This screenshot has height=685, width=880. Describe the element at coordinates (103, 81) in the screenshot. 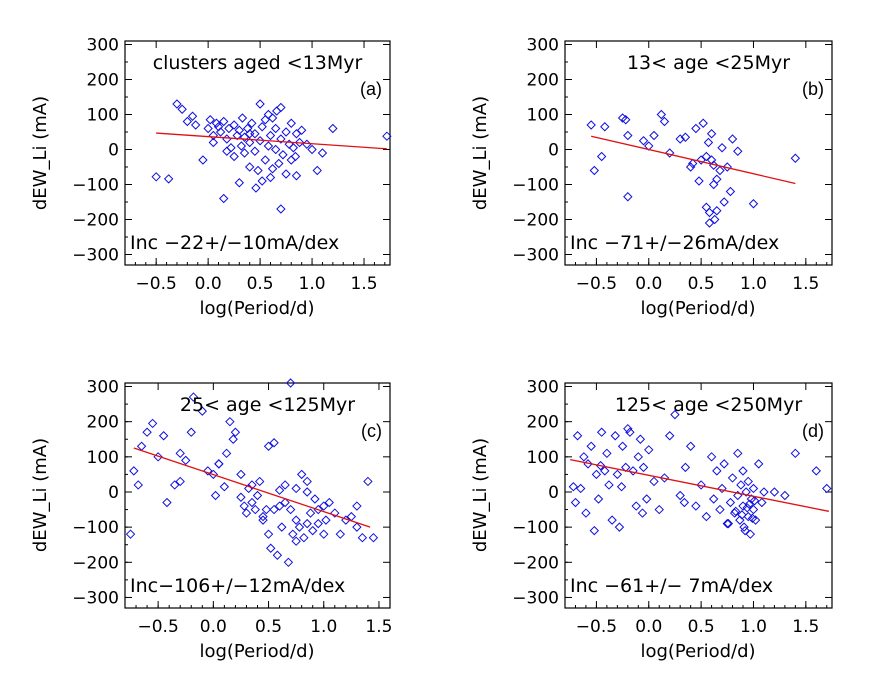

I see `y-tick-label: 200` at that location.